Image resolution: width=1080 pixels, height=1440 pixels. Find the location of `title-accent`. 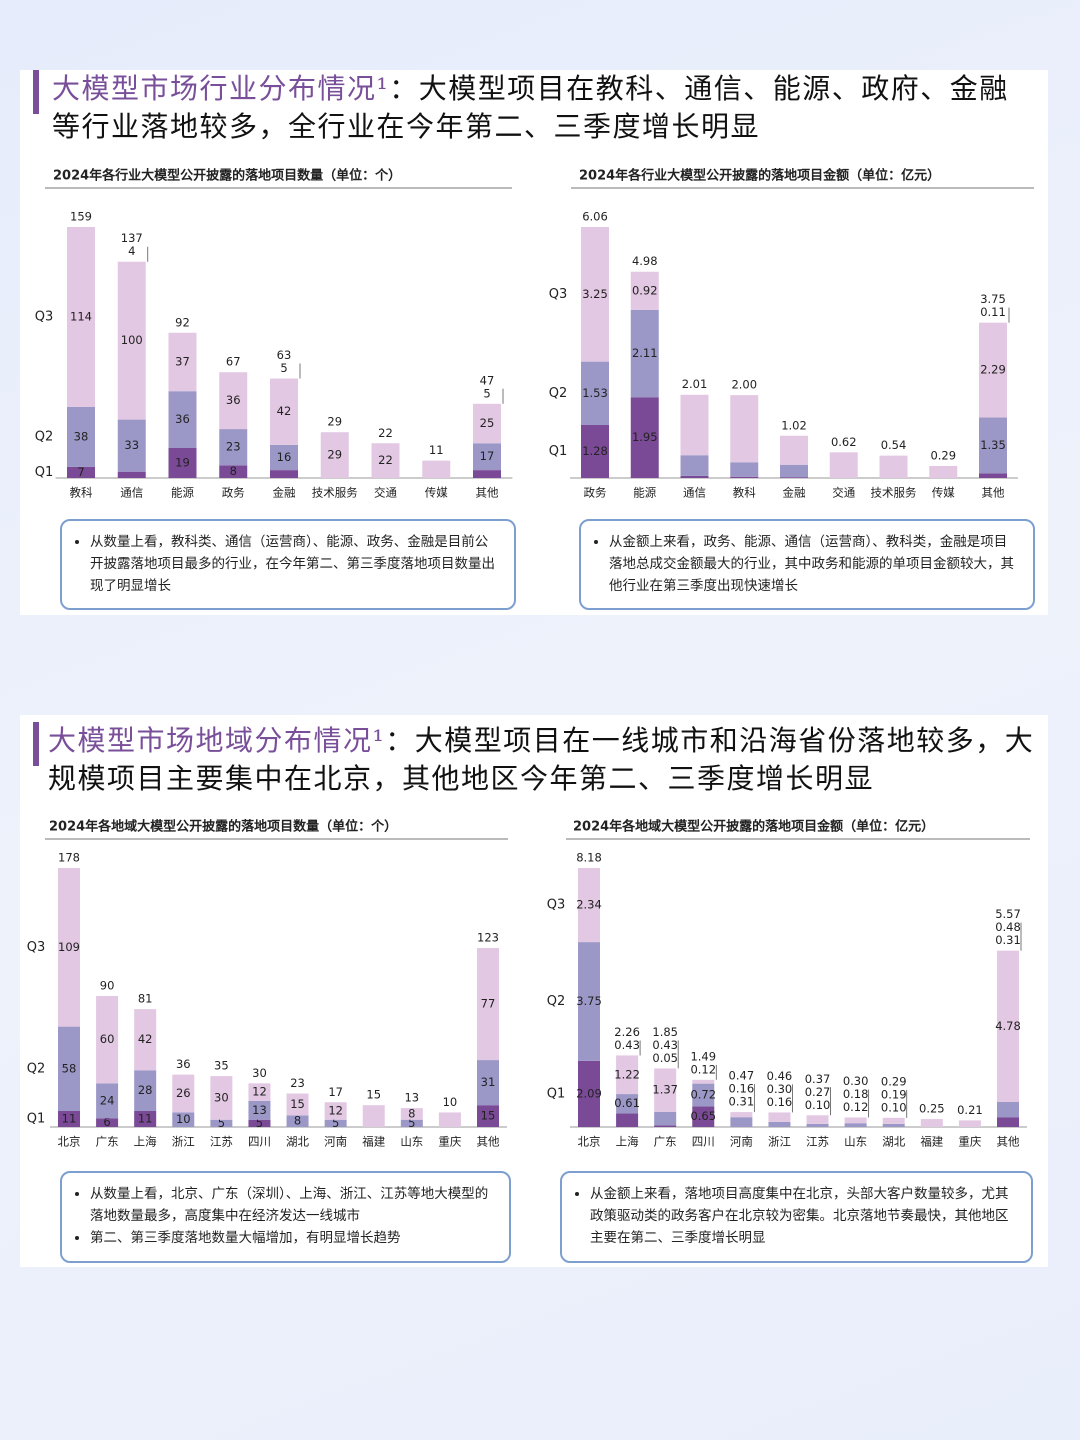

title-accent is located at coordinates (36, 92).